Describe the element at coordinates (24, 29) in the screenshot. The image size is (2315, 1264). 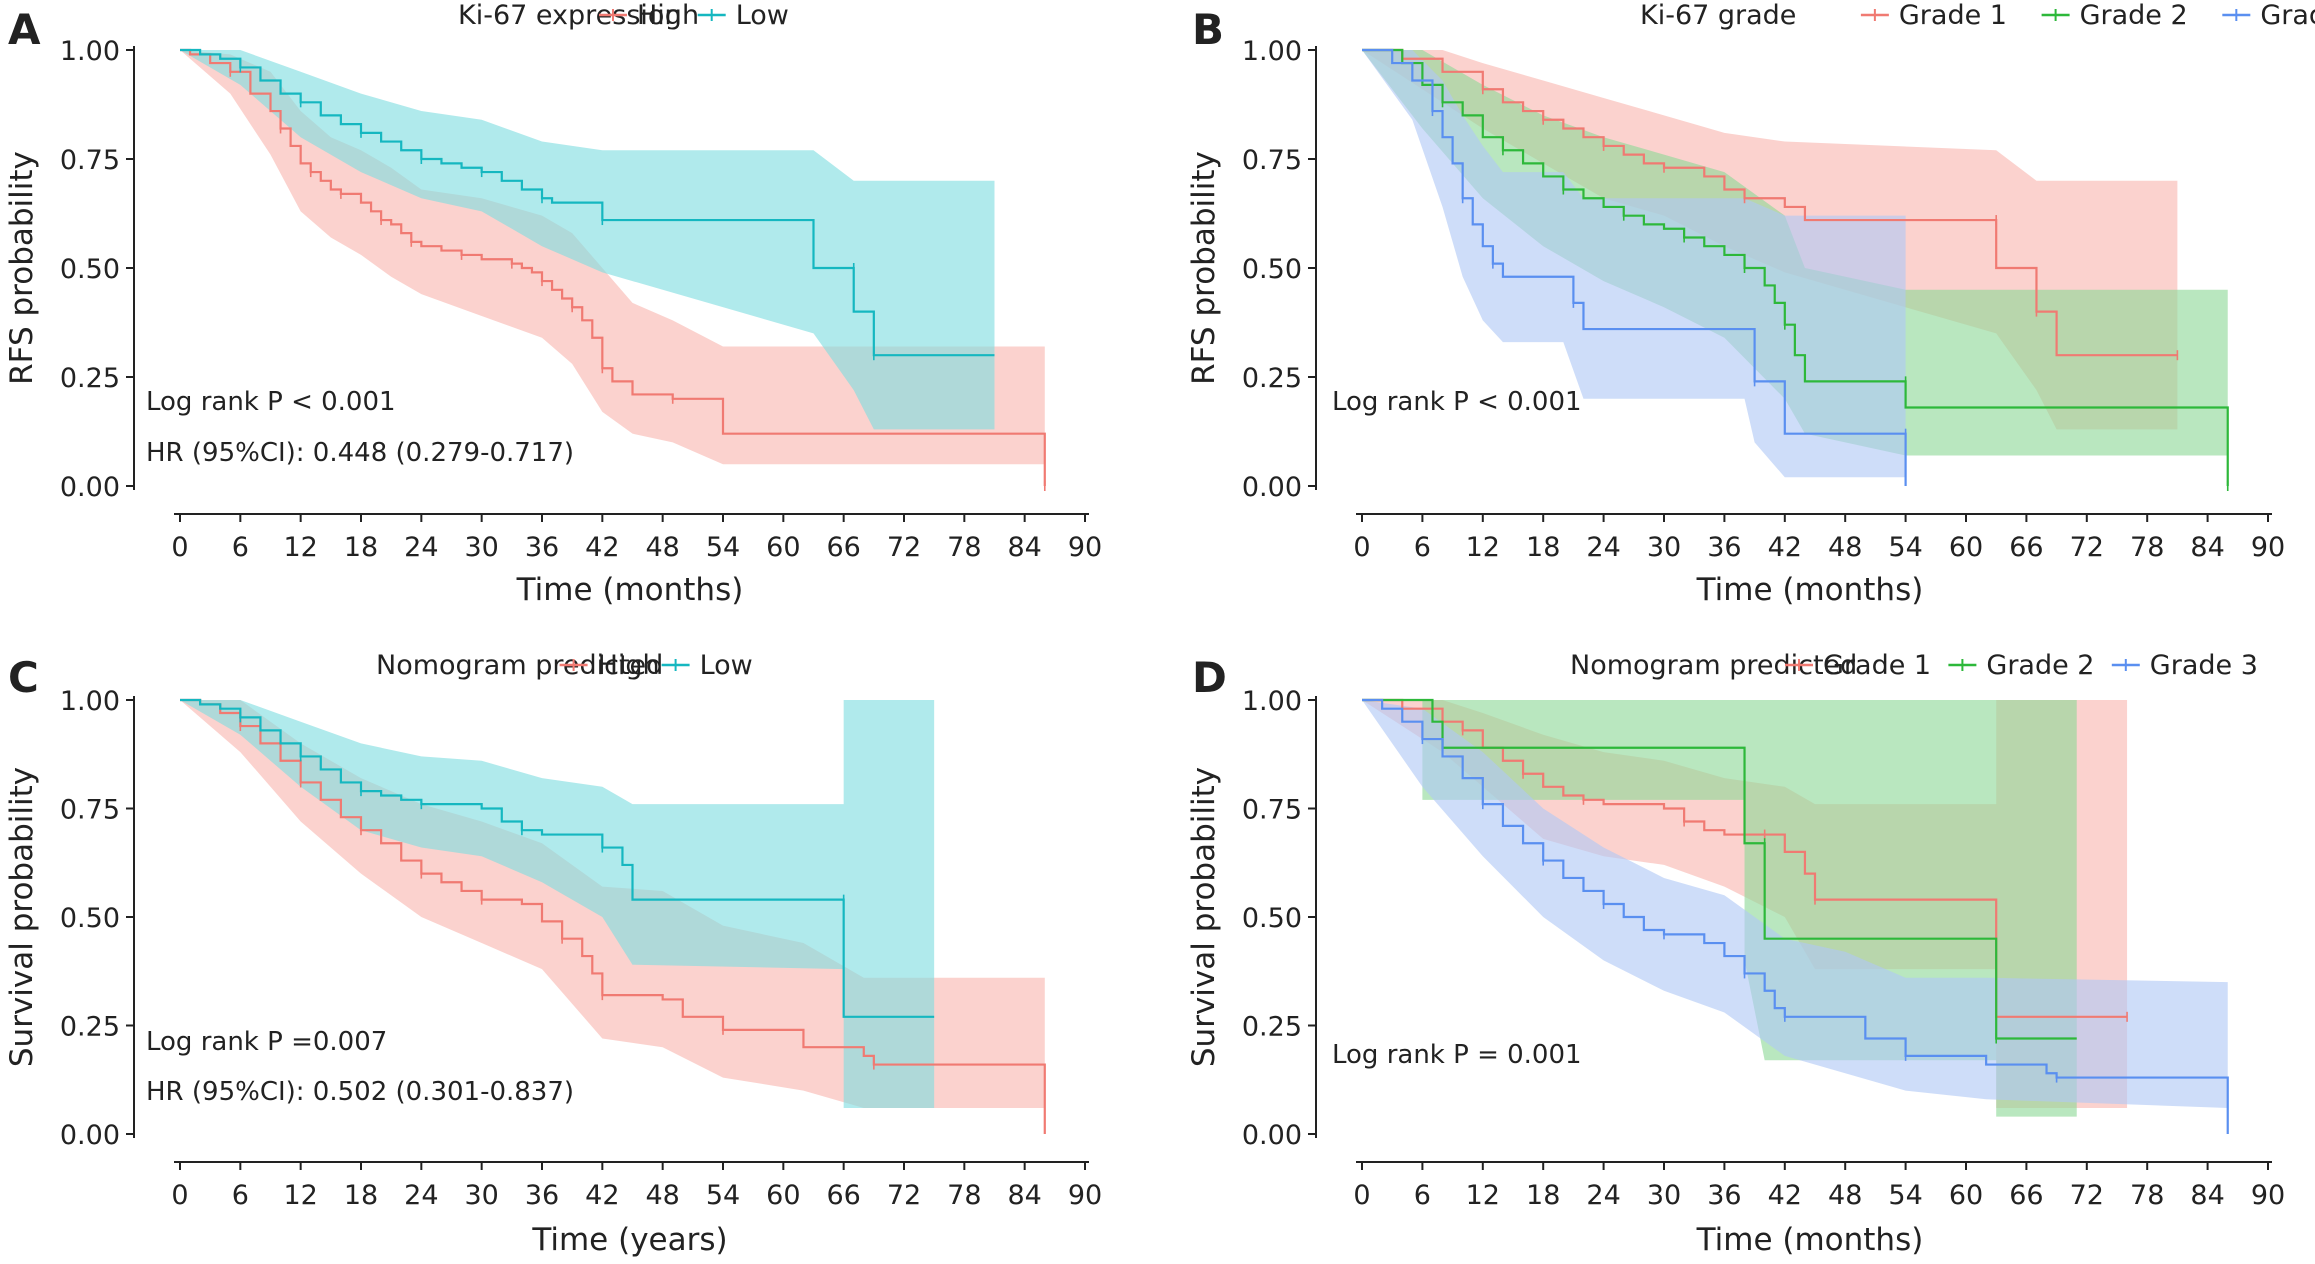
I see `panel-letter: A` at that location.